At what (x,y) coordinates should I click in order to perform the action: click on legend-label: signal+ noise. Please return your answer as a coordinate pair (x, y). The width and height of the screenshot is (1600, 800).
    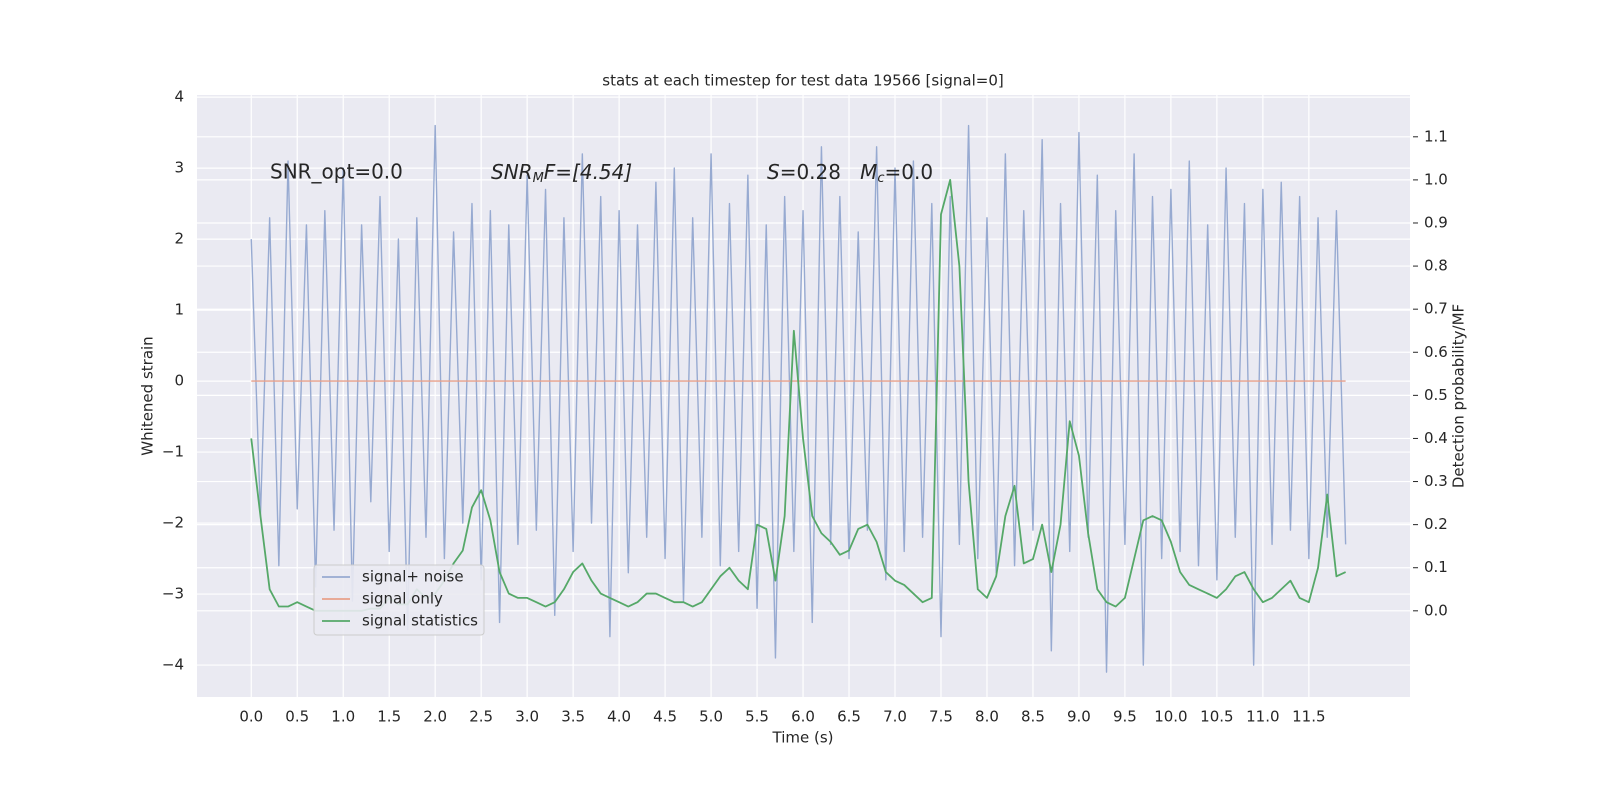
    Looking at the image, I should click on (413, 577).